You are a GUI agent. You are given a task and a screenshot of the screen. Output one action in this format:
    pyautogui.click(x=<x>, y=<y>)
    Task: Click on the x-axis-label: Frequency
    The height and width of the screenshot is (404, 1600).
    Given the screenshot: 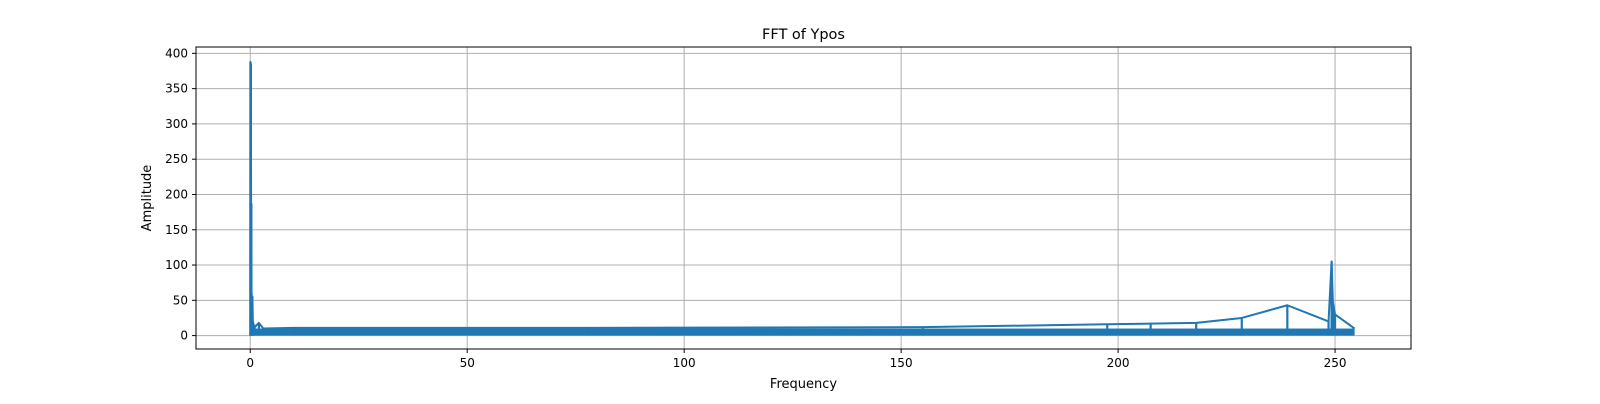 What is the action you would take?
    pyautogui.click(x=803, y=384)
    